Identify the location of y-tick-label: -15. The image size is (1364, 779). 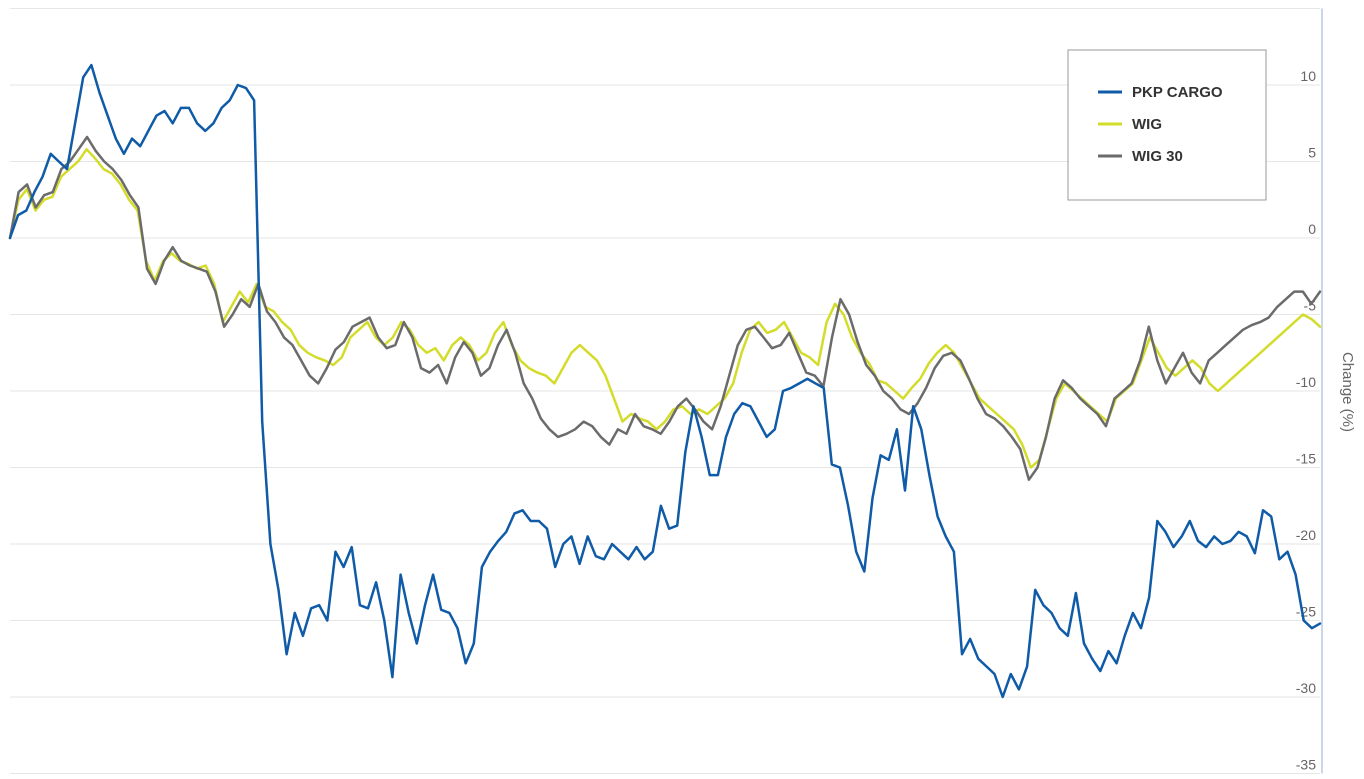
(1306, 459).